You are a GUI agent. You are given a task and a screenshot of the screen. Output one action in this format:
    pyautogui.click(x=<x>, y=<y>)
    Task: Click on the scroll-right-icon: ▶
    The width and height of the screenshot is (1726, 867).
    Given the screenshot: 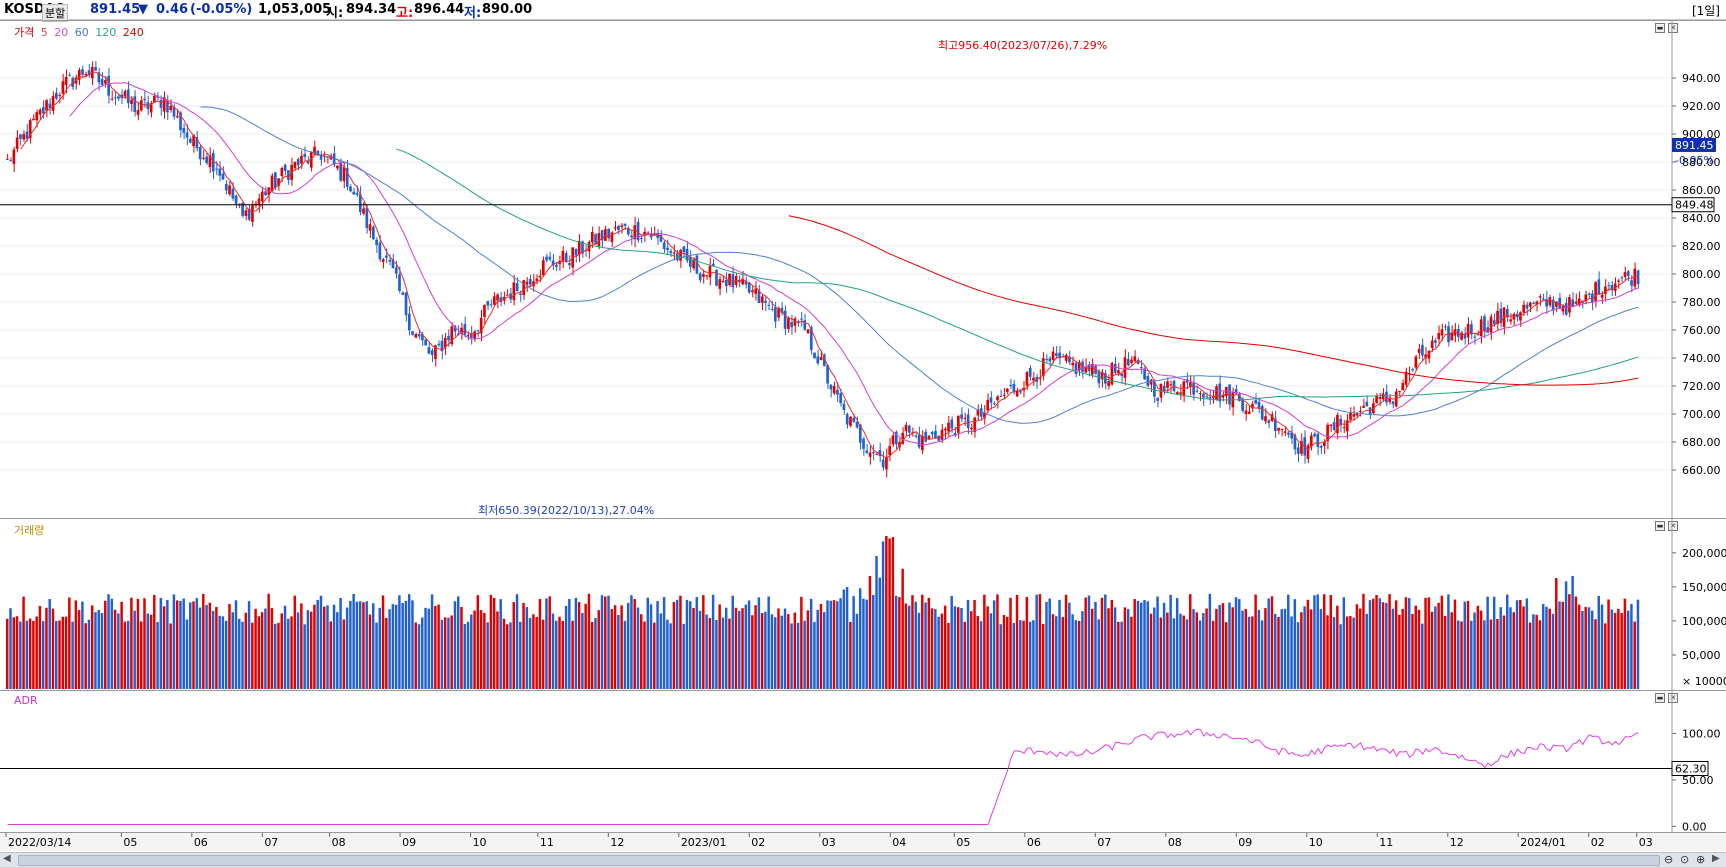 What is the action you would take?
    pyautogui.click(x=1716, y=858)
    